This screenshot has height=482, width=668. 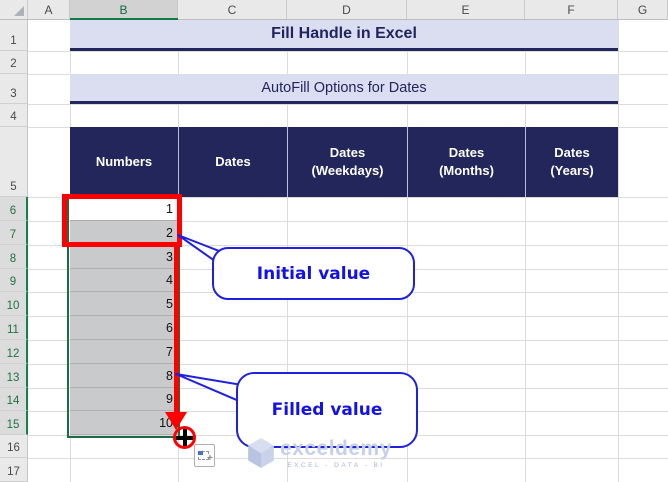 What do you see at coordinates (14, 470) in the screenshot?
I see `row-header-17: 17` at bounding box center [14, 470].